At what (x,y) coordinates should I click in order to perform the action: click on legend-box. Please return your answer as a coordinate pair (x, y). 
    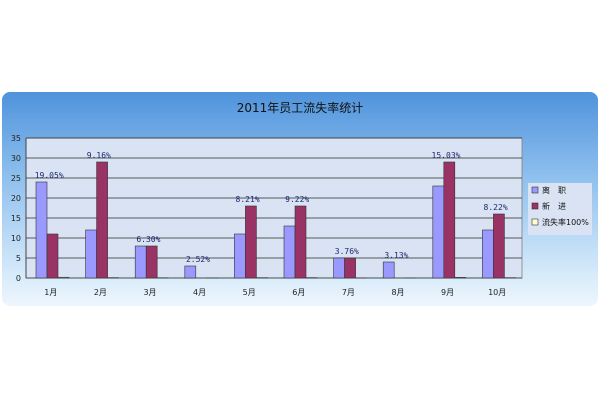
    Looking at the image, I should click on (560, 209).